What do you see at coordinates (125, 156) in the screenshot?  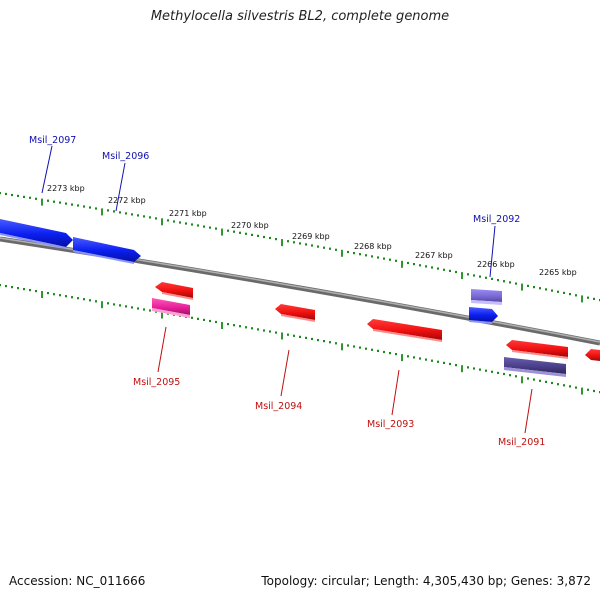 I see `label-msil-2096: Msil_2096` at bounding box center [125, 156].